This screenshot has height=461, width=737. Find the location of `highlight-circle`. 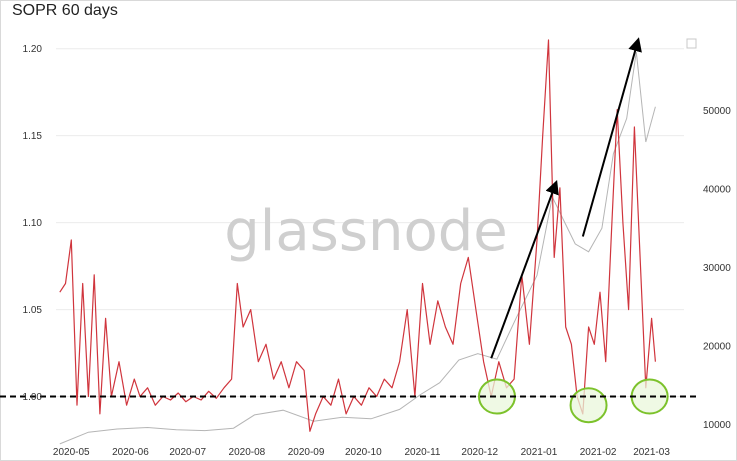

highlight-circle is located at coordinates (588, 405).